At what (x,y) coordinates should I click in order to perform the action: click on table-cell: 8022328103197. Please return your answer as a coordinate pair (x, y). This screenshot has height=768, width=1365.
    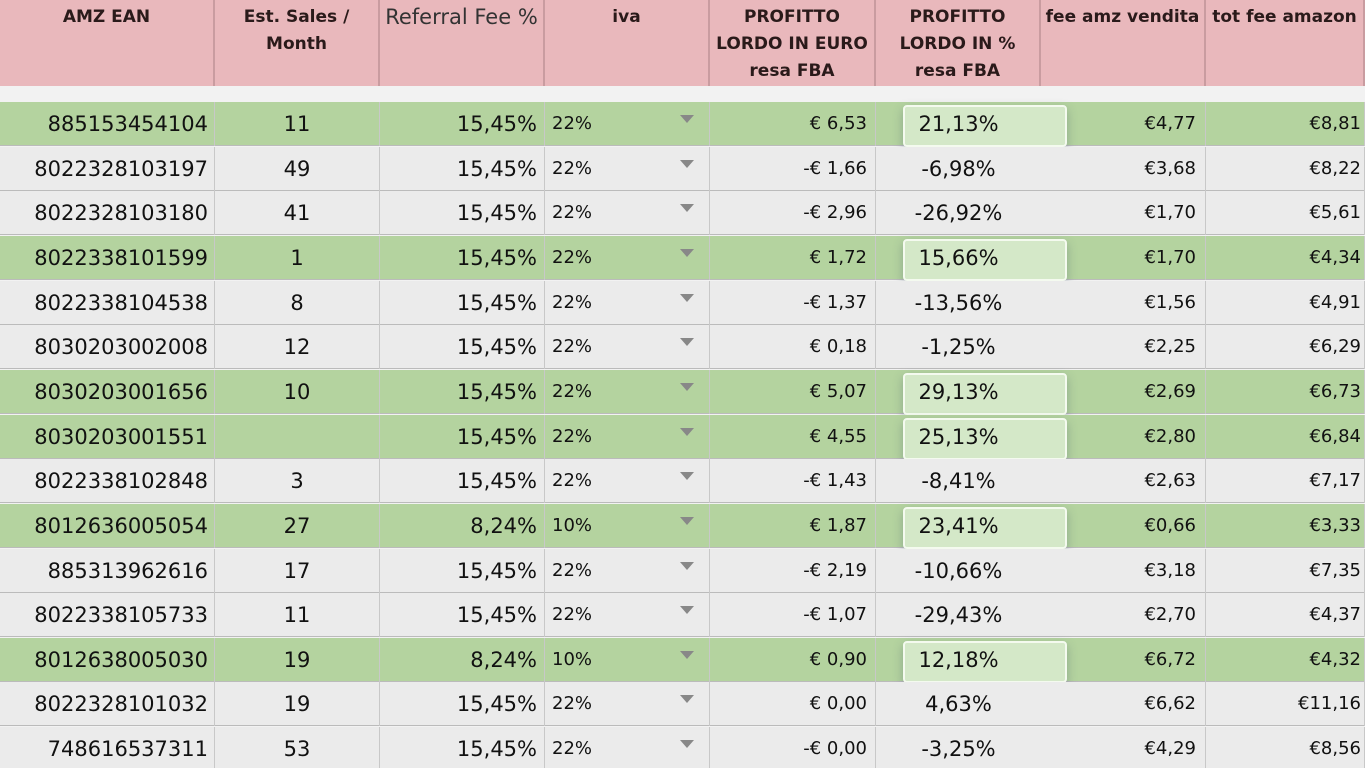
    Looking at the image, I should click on (107, 168).